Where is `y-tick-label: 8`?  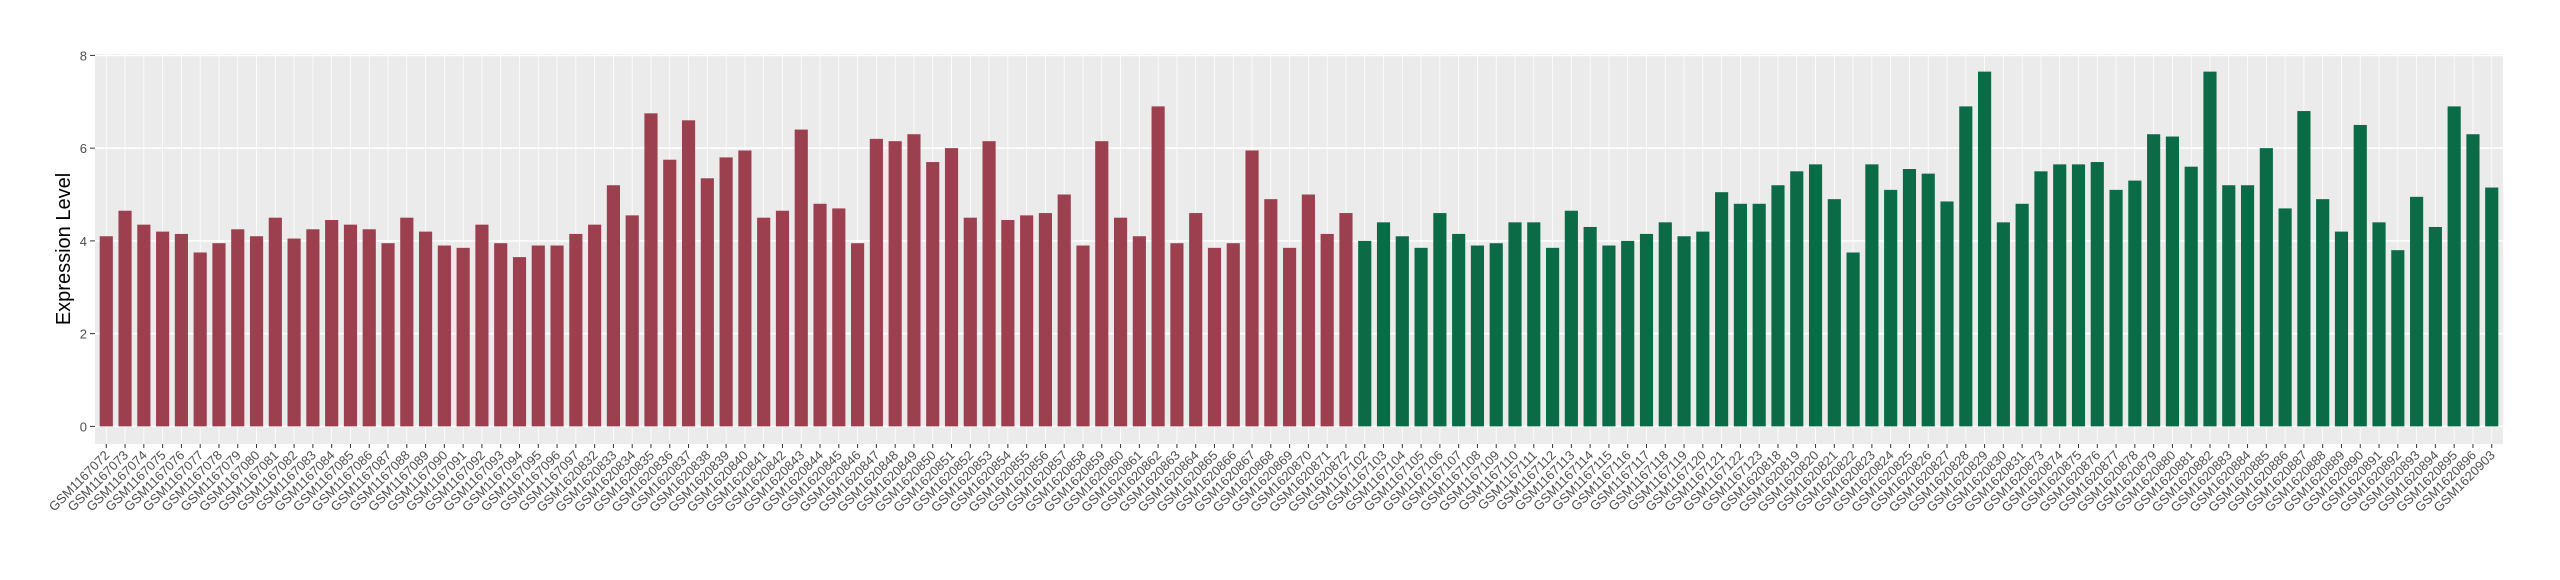 y-tick-label: 8 is located at coordinates (83, 55).